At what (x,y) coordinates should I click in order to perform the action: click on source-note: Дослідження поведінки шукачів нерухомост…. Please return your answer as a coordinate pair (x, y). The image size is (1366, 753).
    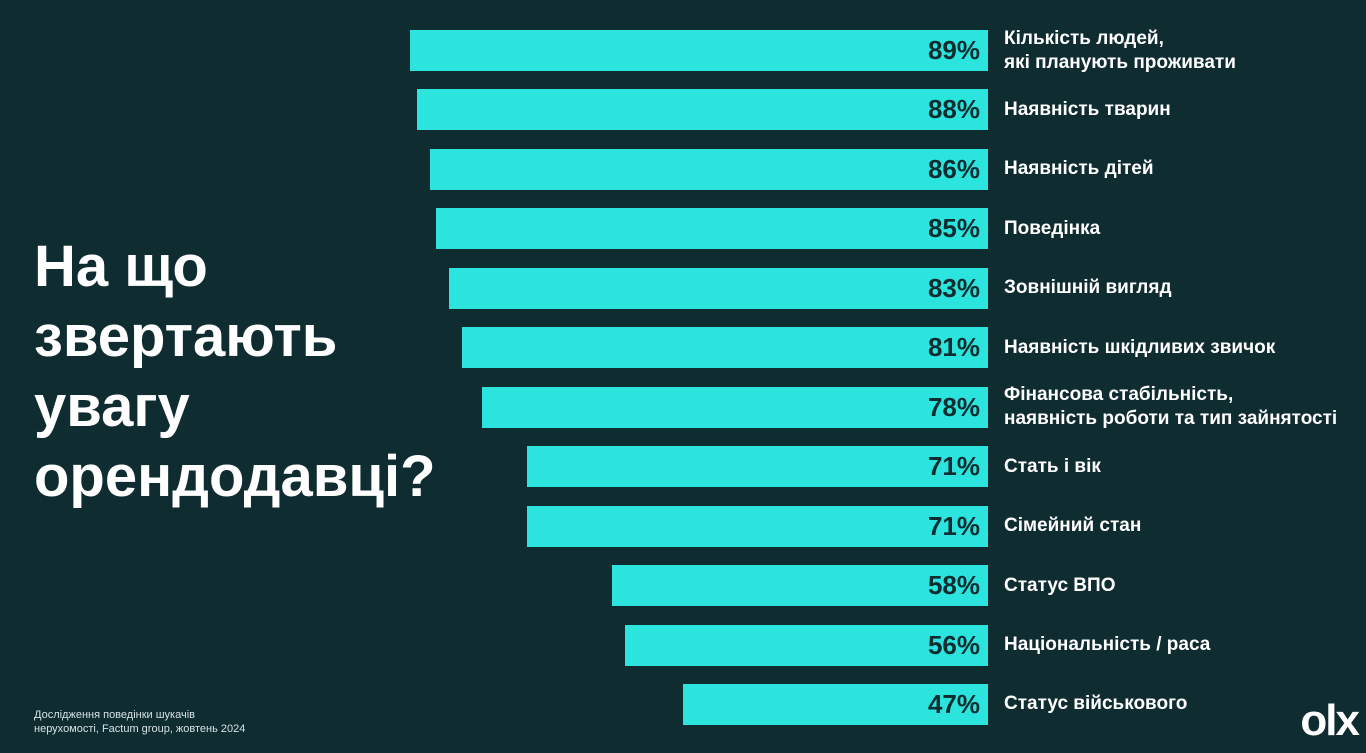
    Looking at the image, I should click on (140, 722).